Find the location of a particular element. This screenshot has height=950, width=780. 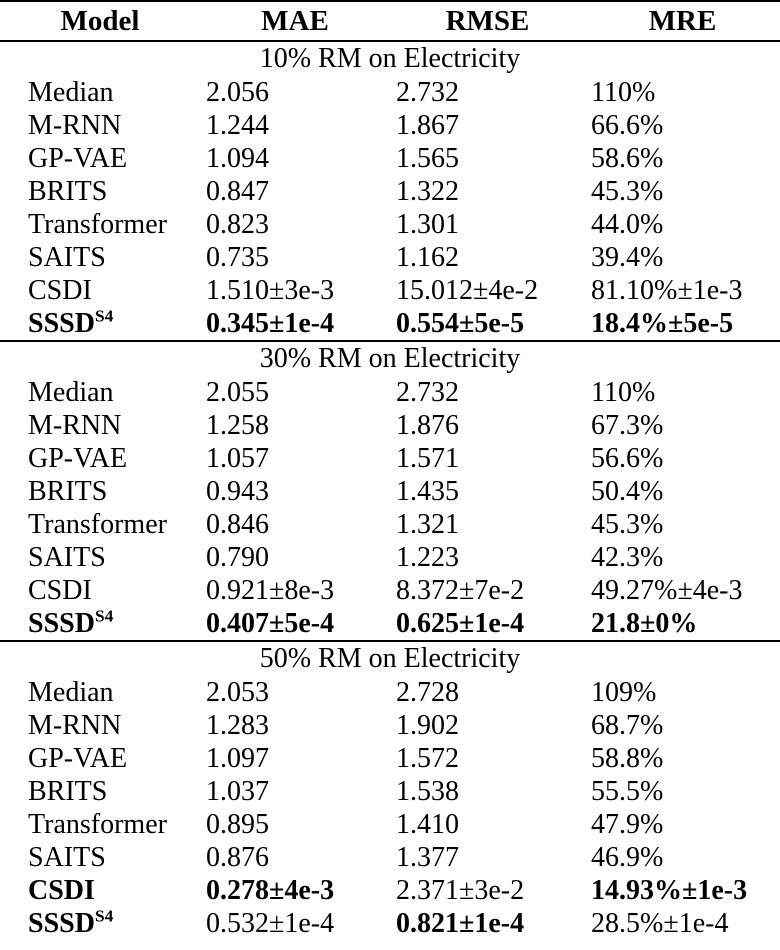

section-header-row: 50% RM on Electricity is located at coordinates (390, 658).